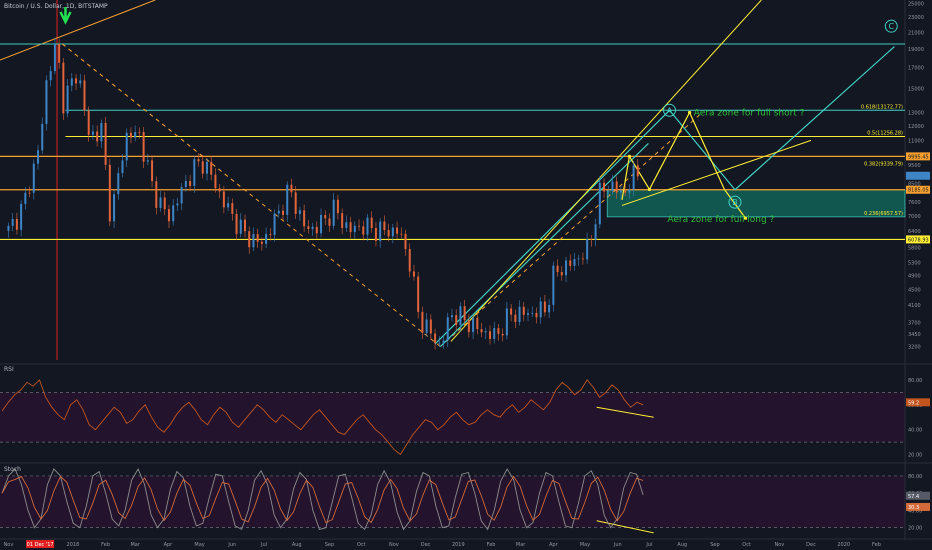 This screenshot has width=932, height=550. What do you see at coordinates (544, 245) in the screenshot?
I see `cyan-channel-lower` at bounding box center [544, 245].